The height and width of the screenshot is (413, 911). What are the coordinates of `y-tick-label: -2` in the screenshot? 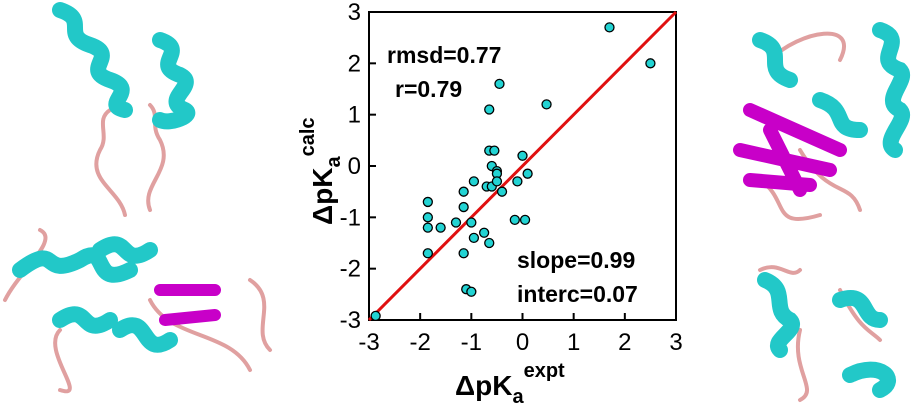 It's located at (350, 269).